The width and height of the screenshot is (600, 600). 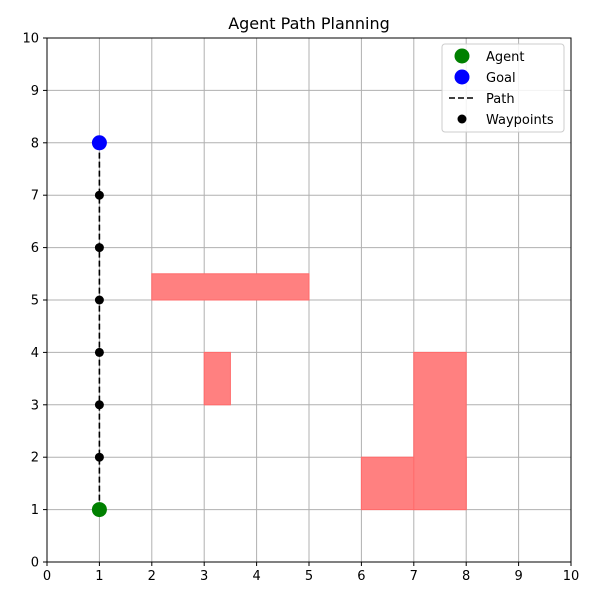 I want to click on x-tick-label: 4, so click(x=256, y=576).